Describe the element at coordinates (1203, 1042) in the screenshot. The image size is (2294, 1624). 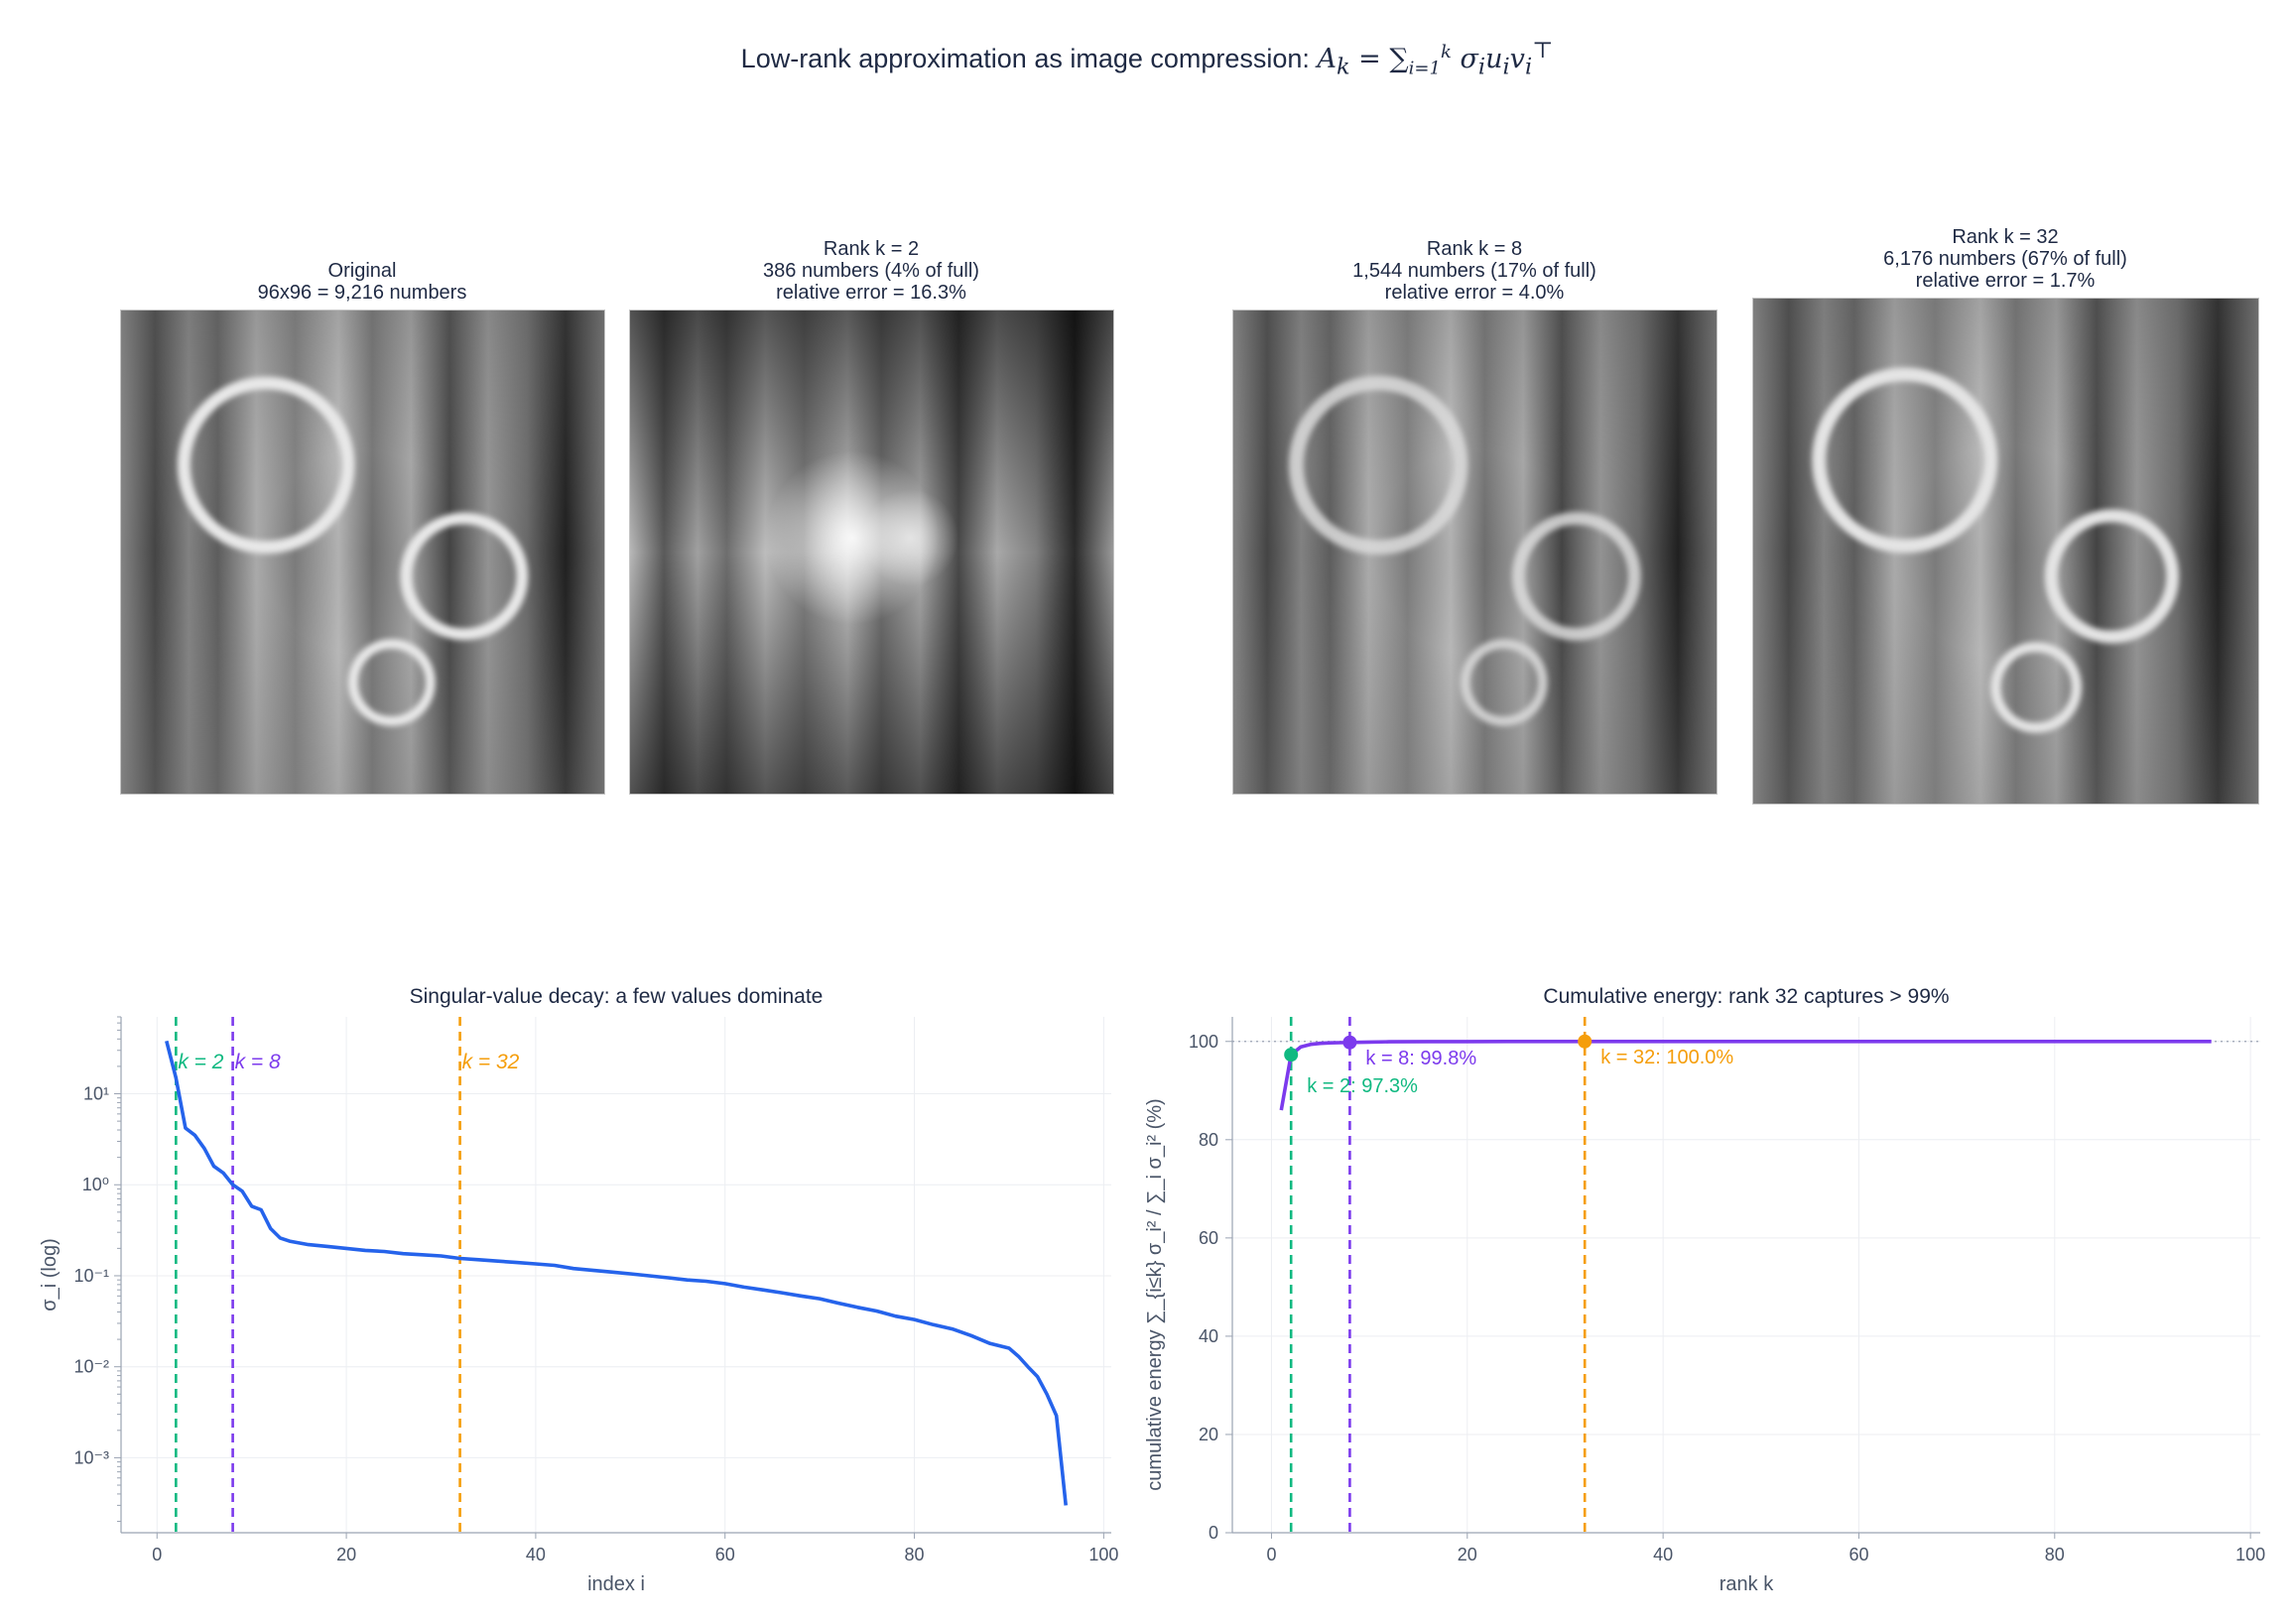
I see `y-tick-label: 100` at that location.